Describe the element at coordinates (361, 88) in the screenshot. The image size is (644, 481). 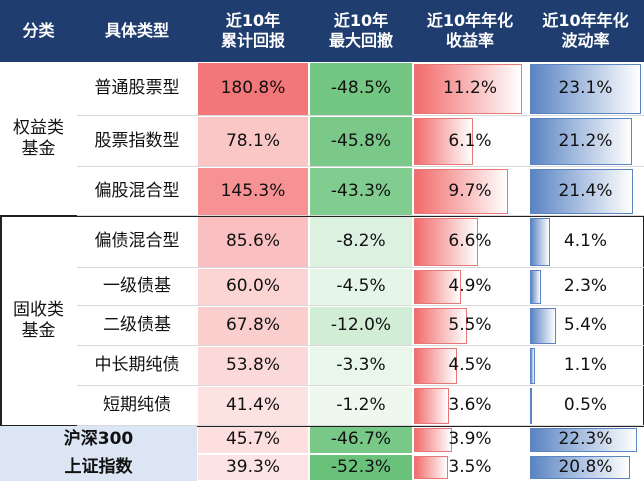
I see `value-cell: -48.5%` at that location.